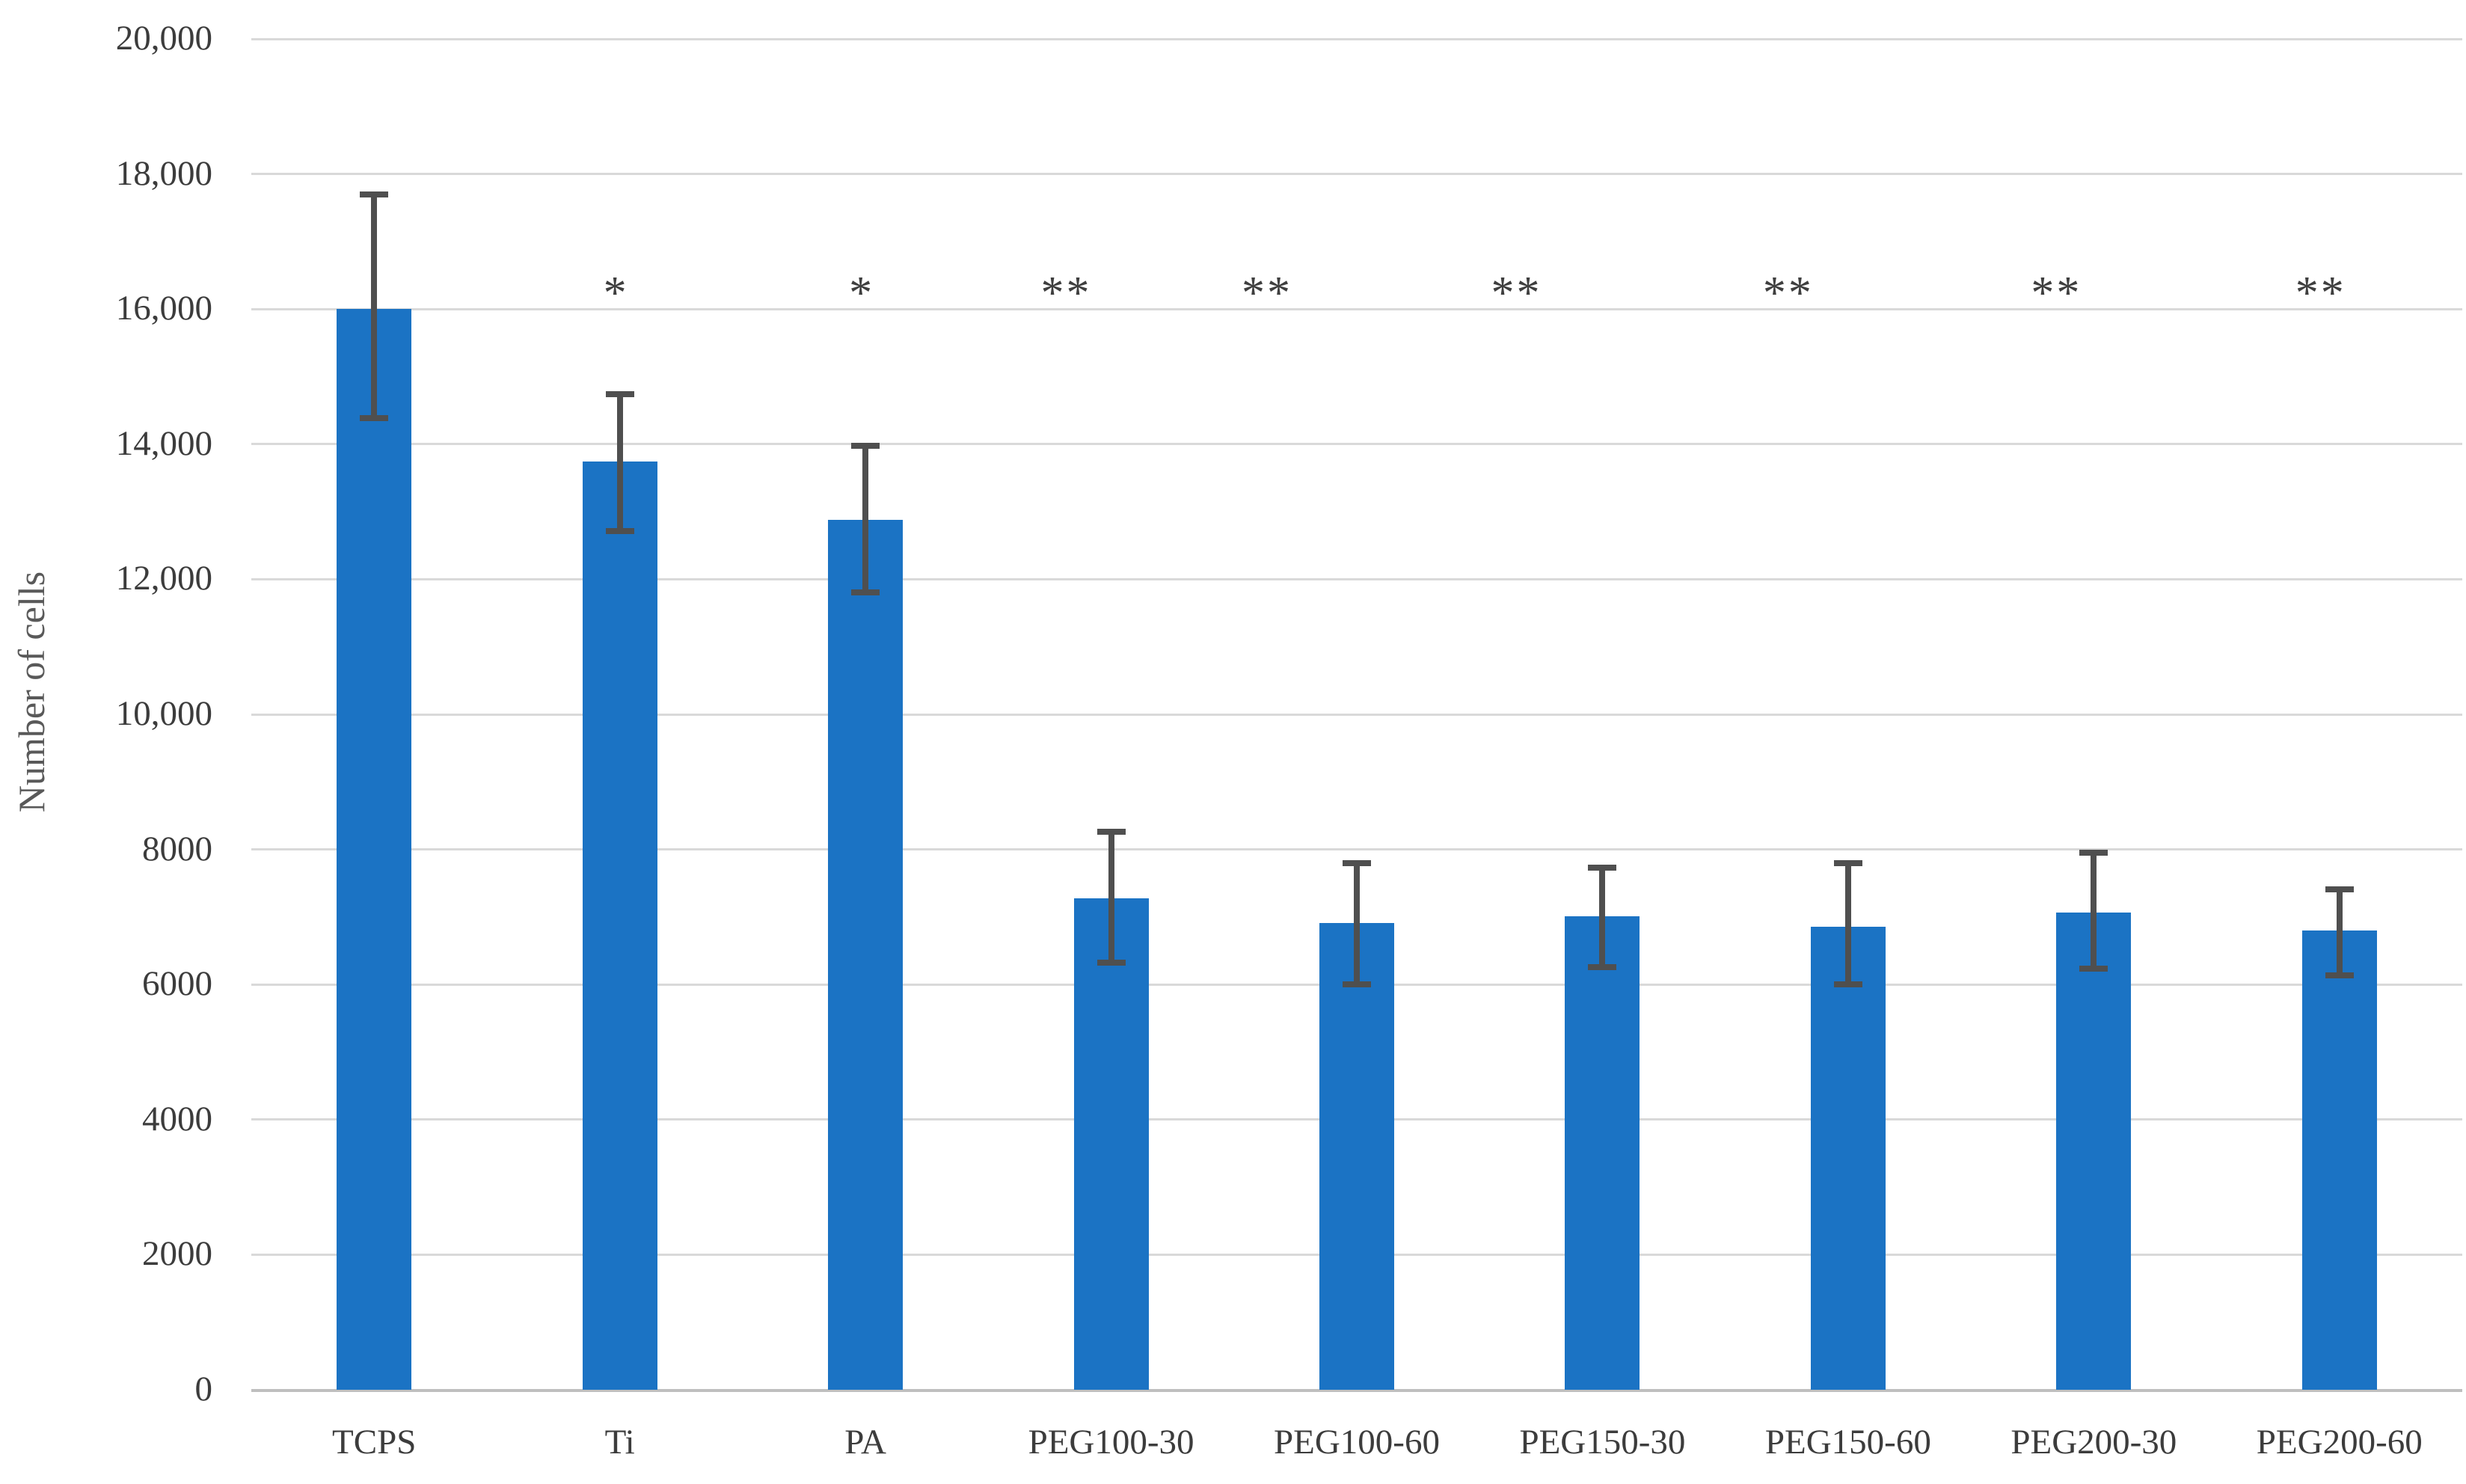 The image size is (2466, 1484). What do you see at coordinates (177, 1254) in the screenshot?
I see `y-tick-label-2000: 2000` at bounding box center [177, 1254].